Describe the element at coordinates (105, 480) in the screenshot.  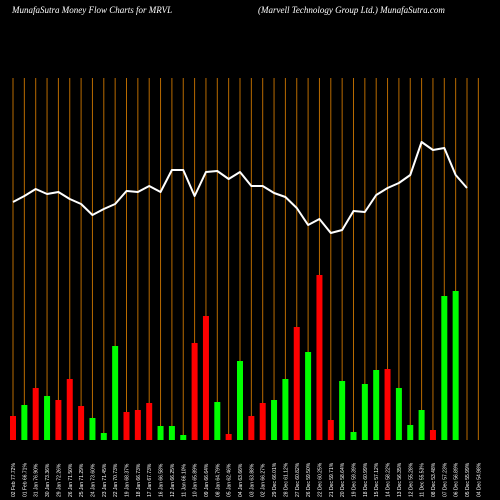
I see `x-tick-label: 23 Jan 71.45%` at that location.